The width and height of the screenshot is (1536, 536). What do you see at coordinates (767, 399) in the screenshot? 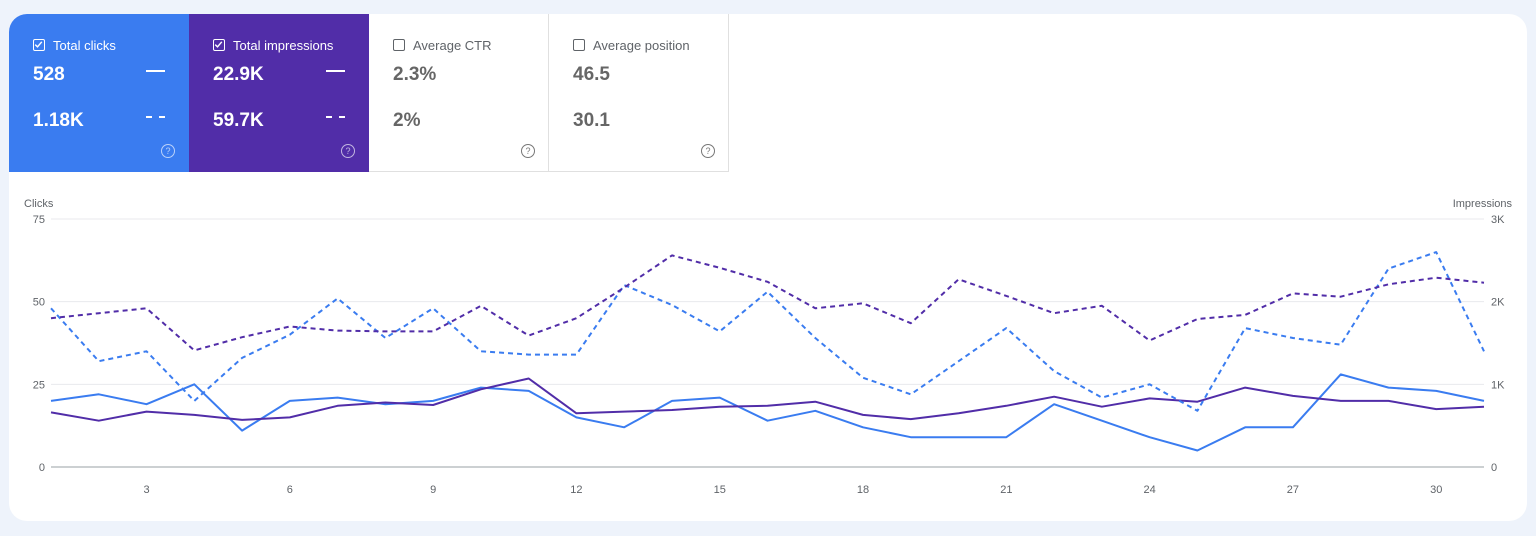
I see `impressions-current-line` at bounding box center [767, 399].